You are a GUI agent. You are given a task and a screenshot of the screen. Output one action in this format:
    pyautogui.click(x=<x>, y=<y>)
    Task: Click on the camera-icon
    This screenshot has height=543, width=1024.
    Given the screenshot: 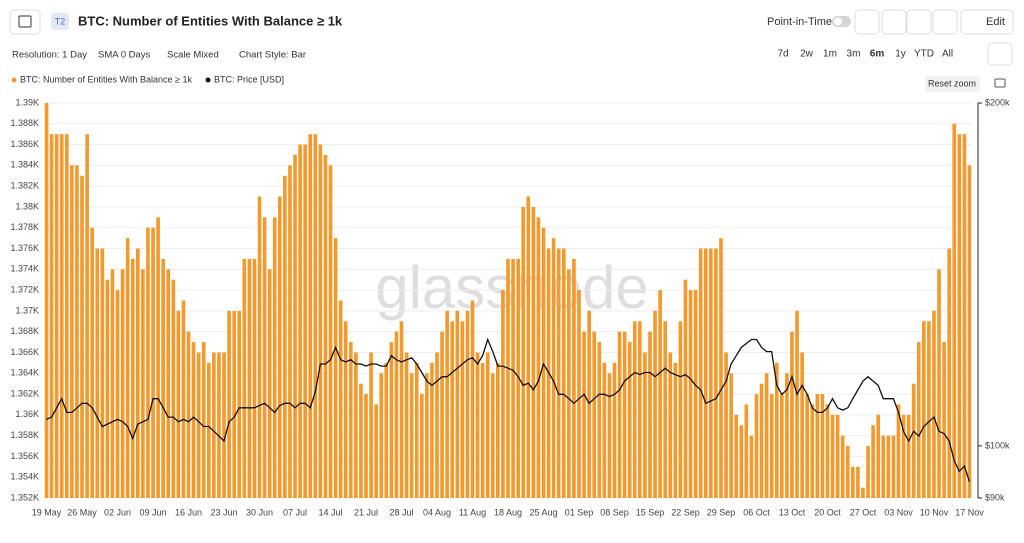 What is the action you would take?
    pyautogui.click(x=1000, y=83)
    